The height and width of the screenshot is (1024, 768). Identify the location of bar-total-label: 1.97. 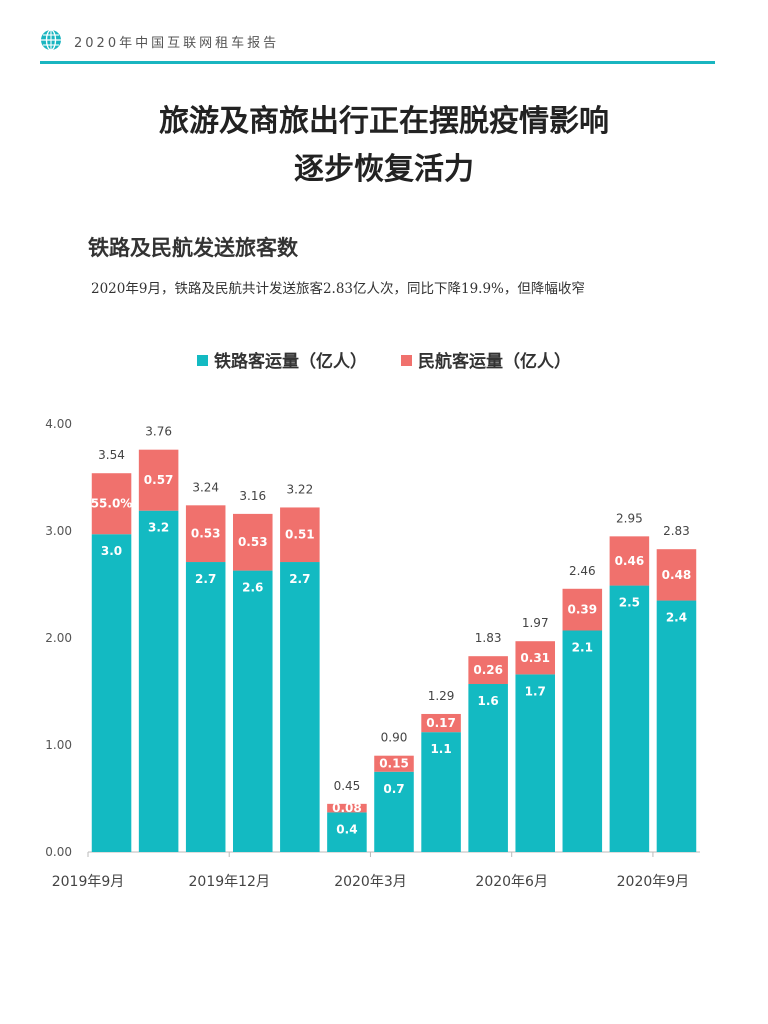
(535, 623).